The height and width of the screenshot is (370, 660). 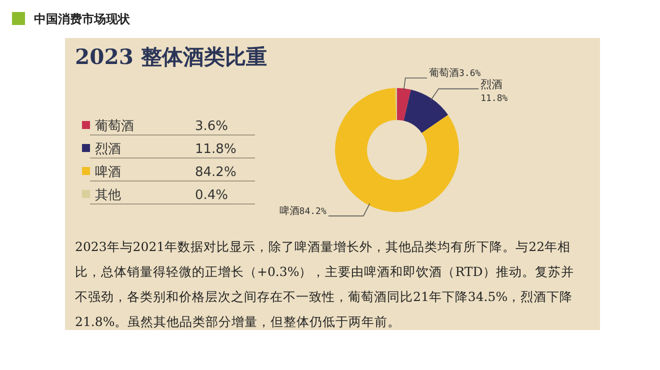 I want to click on slice-label: 烈酒, so click(x=491, y=84).